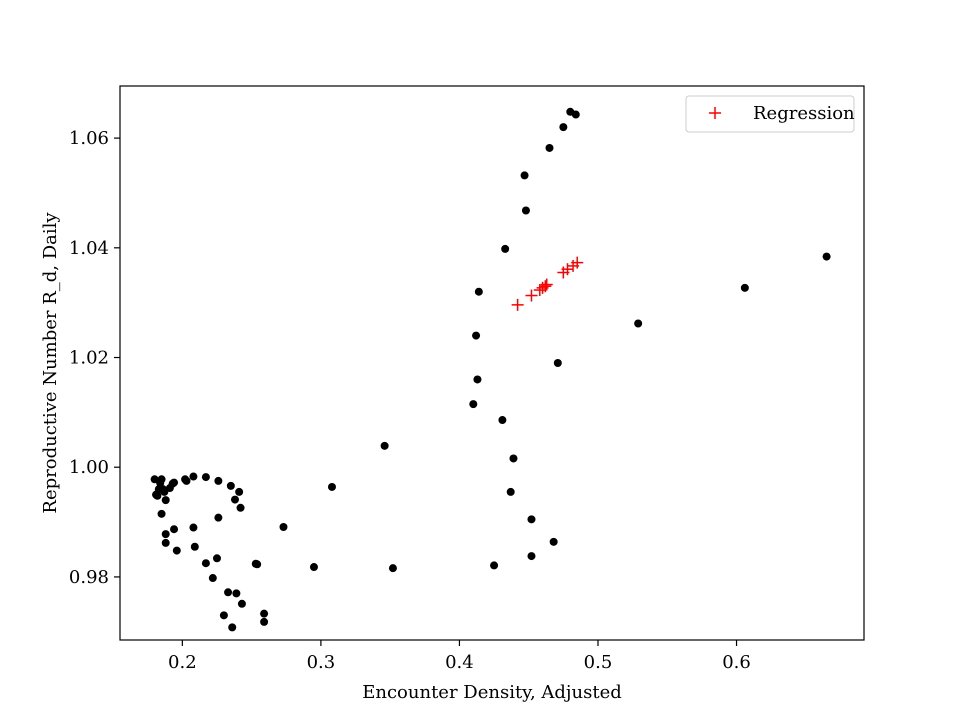 This screenshot has width=960, height=720. Describe the element at coordinates (459, 662) in the screenshot. I see `x-tick-label: 0.4` at that location.